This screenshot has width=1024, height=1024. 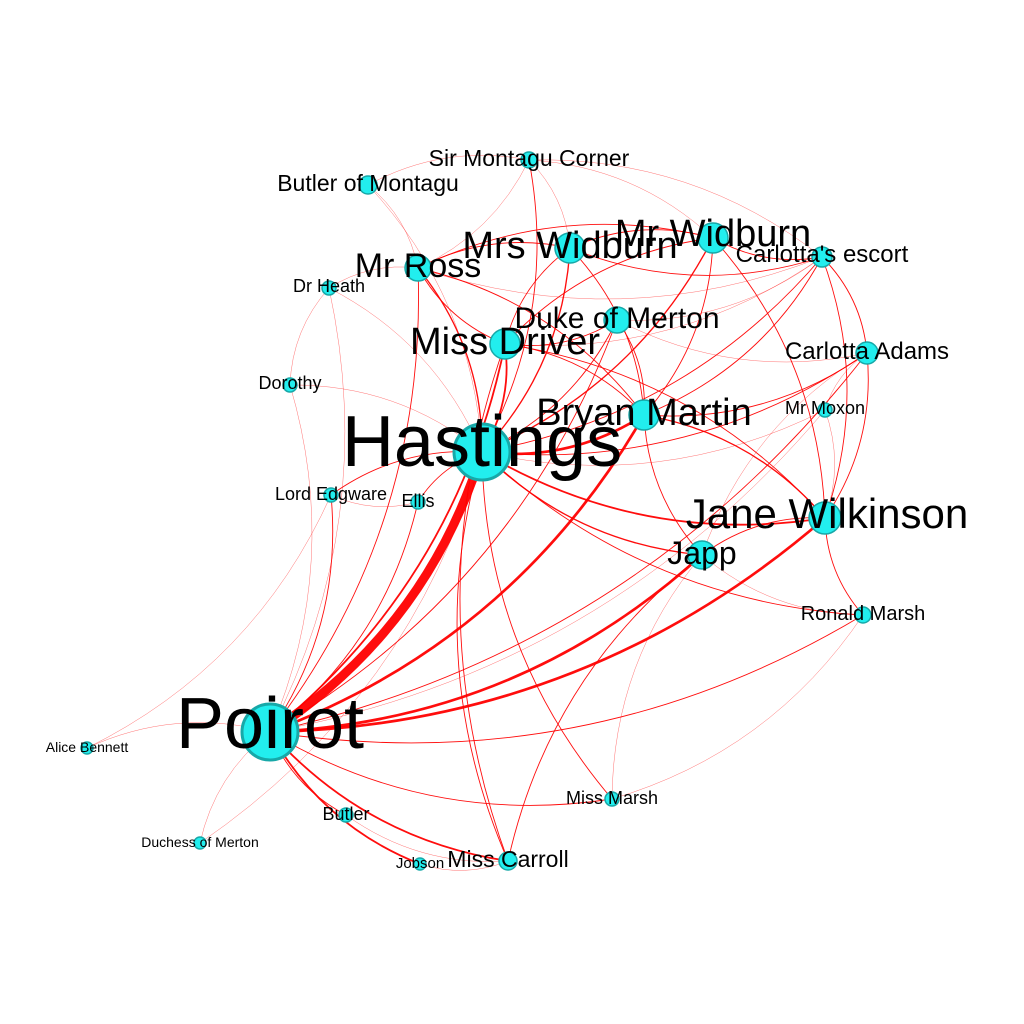 I want to click on edge-poirot-japp, so click(x=486, y=643).